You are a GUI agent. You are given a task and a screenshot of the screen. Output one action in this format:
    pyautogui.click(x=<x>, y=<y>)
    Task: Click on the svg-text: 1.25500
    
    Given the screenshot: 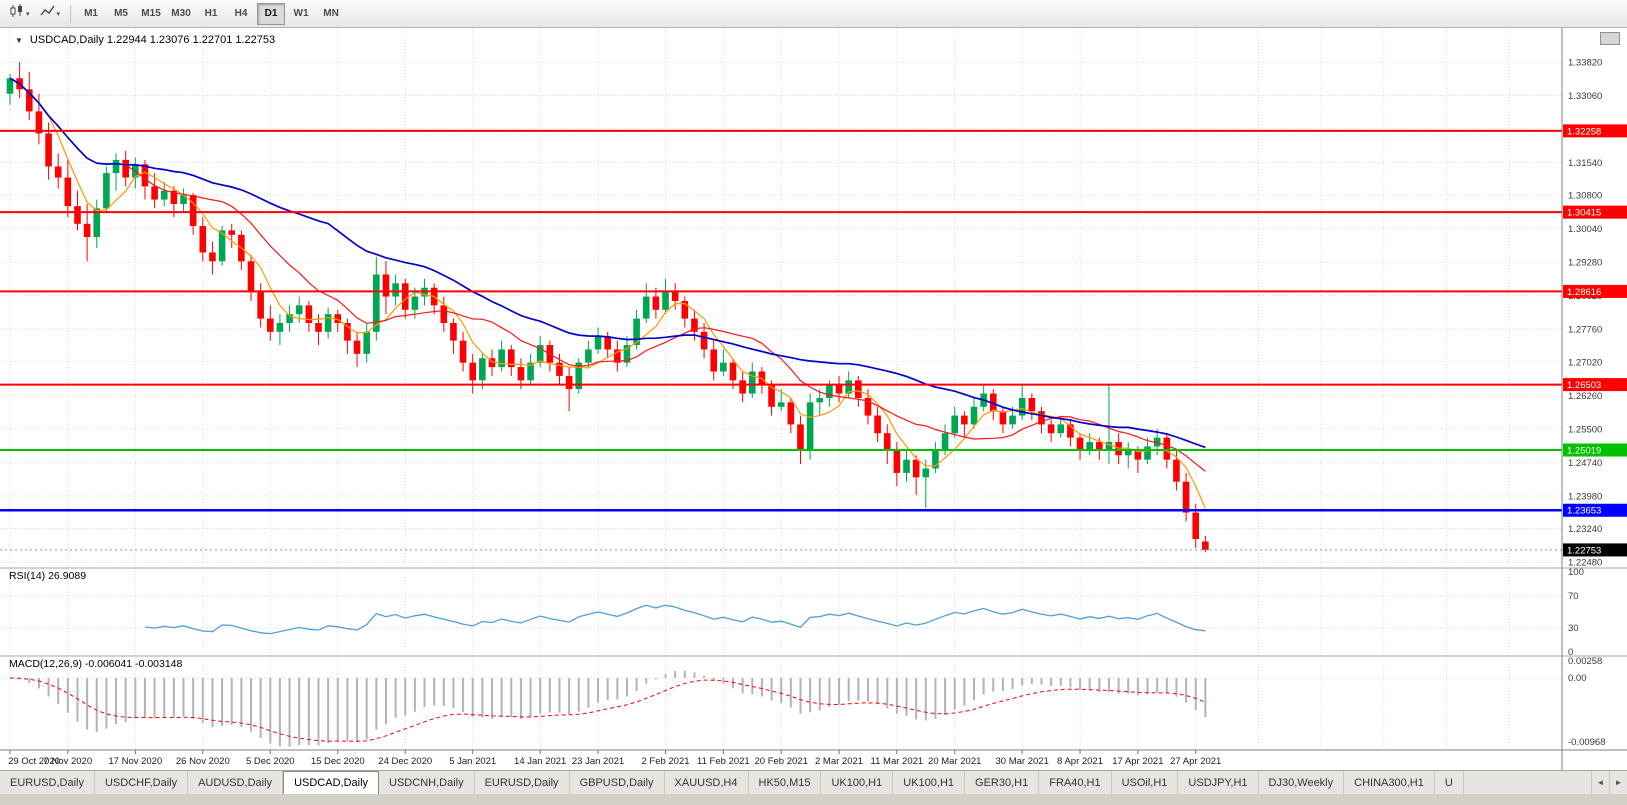 What is the action you would take?
    pyautogui.click(x=1585, y=429)
    